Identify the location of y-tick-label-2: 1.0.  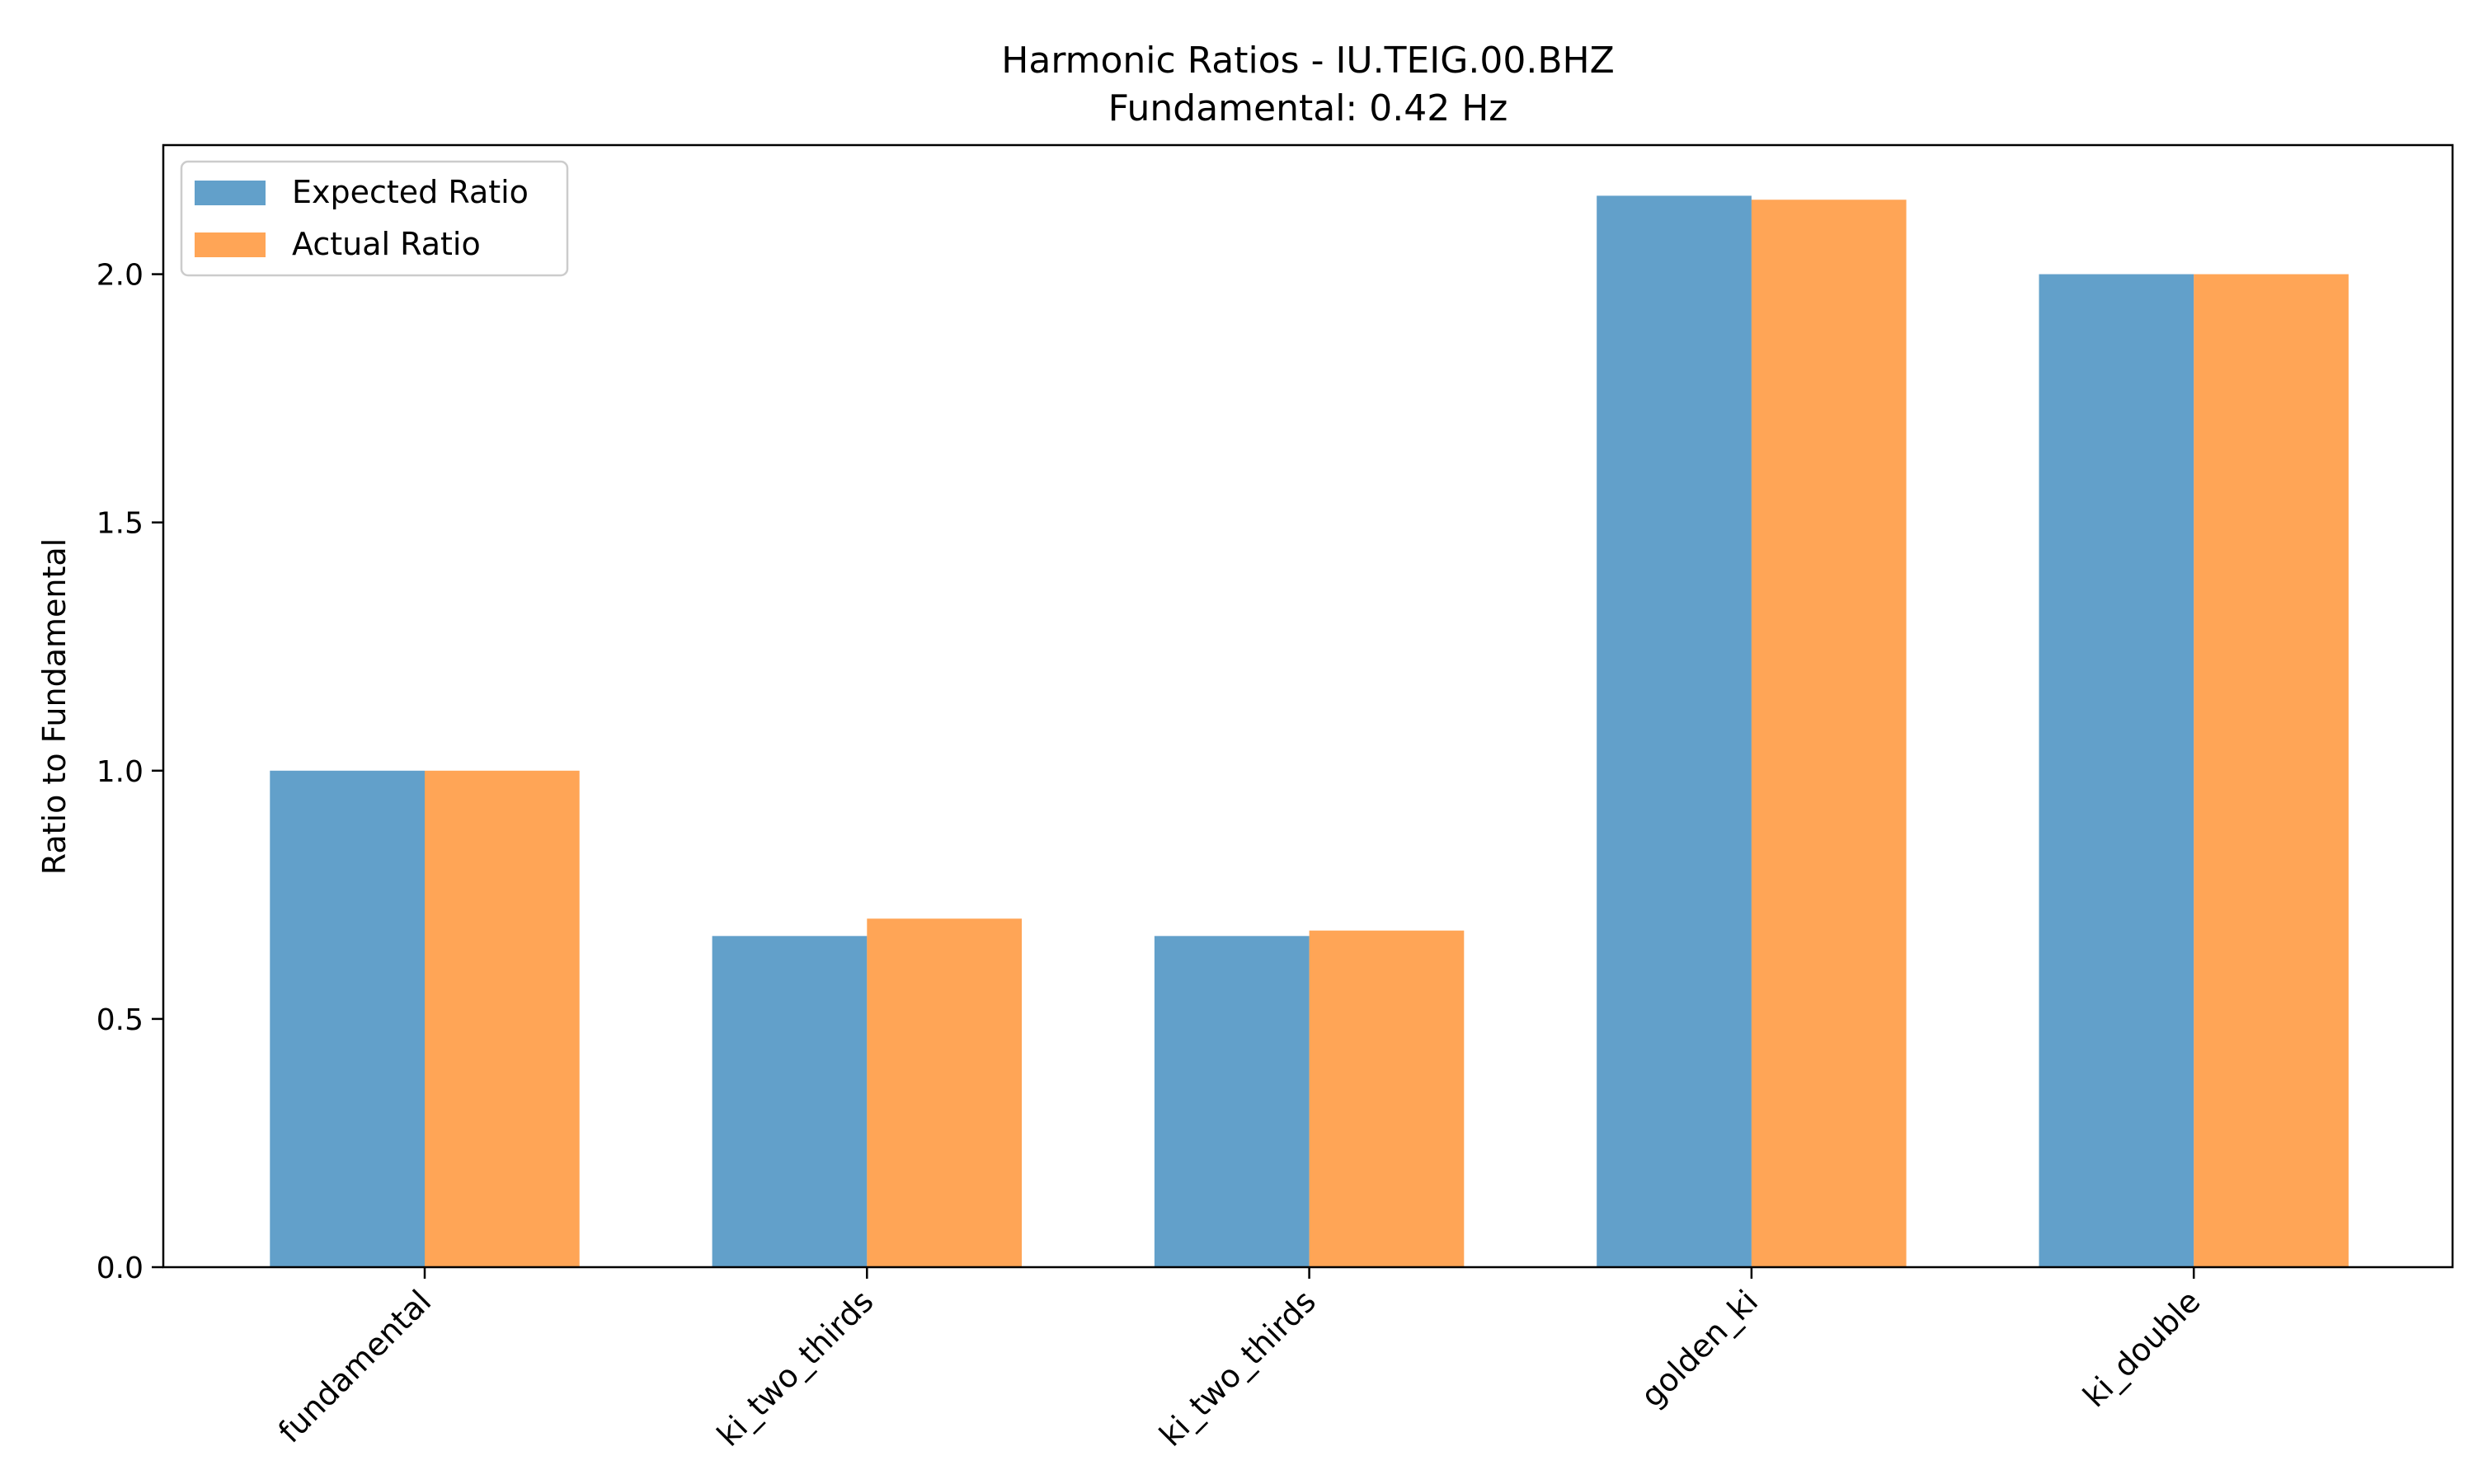
(119, 772).